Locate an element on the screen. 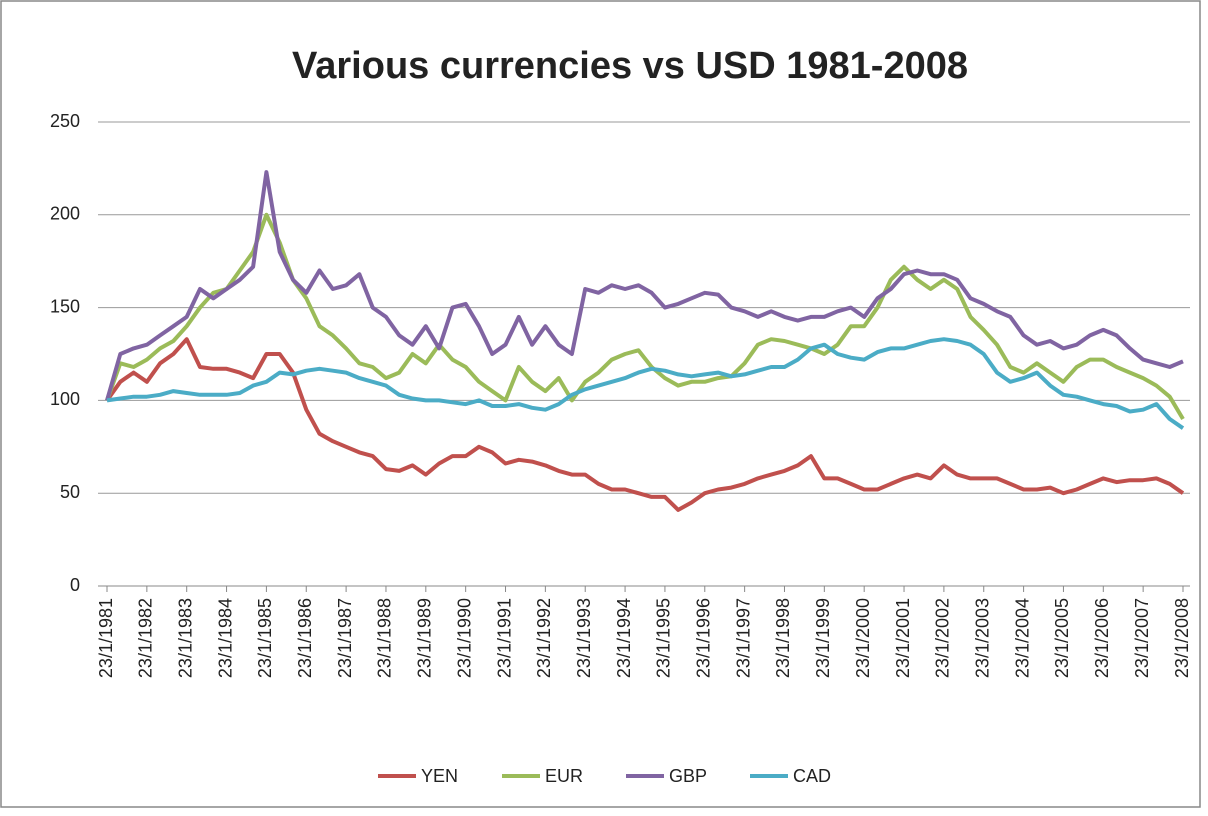 The height and width of the screenshot is (816, 1208). x-tick-label: 23/1/2007 is located at coordinates (1142, 638).